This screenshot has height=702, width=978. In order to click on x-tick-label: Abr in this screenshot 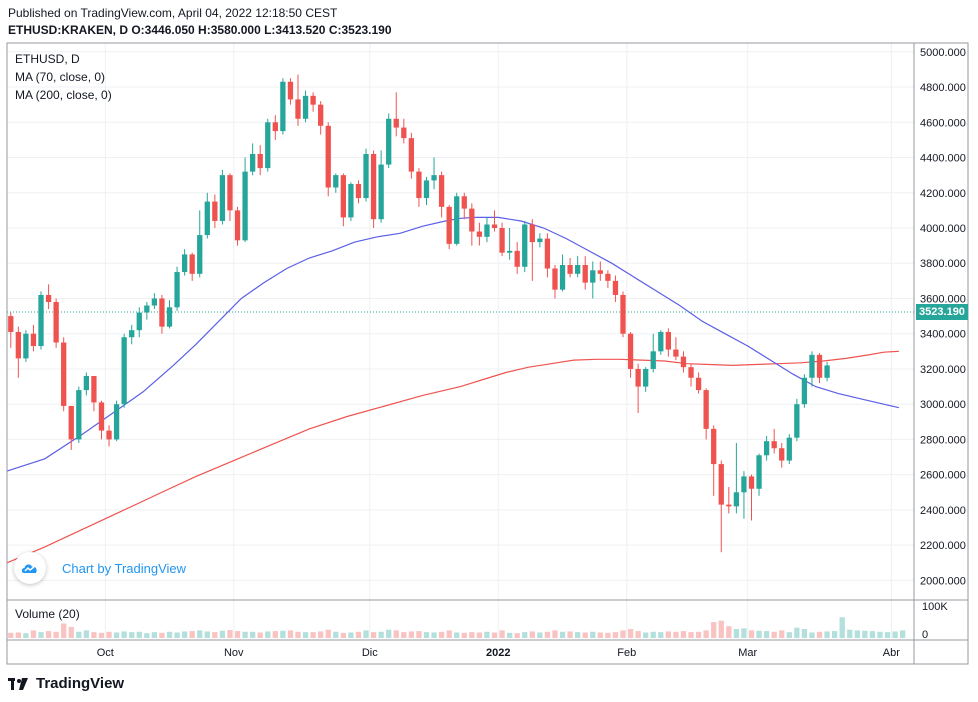, I will do `click(891, 653)`.